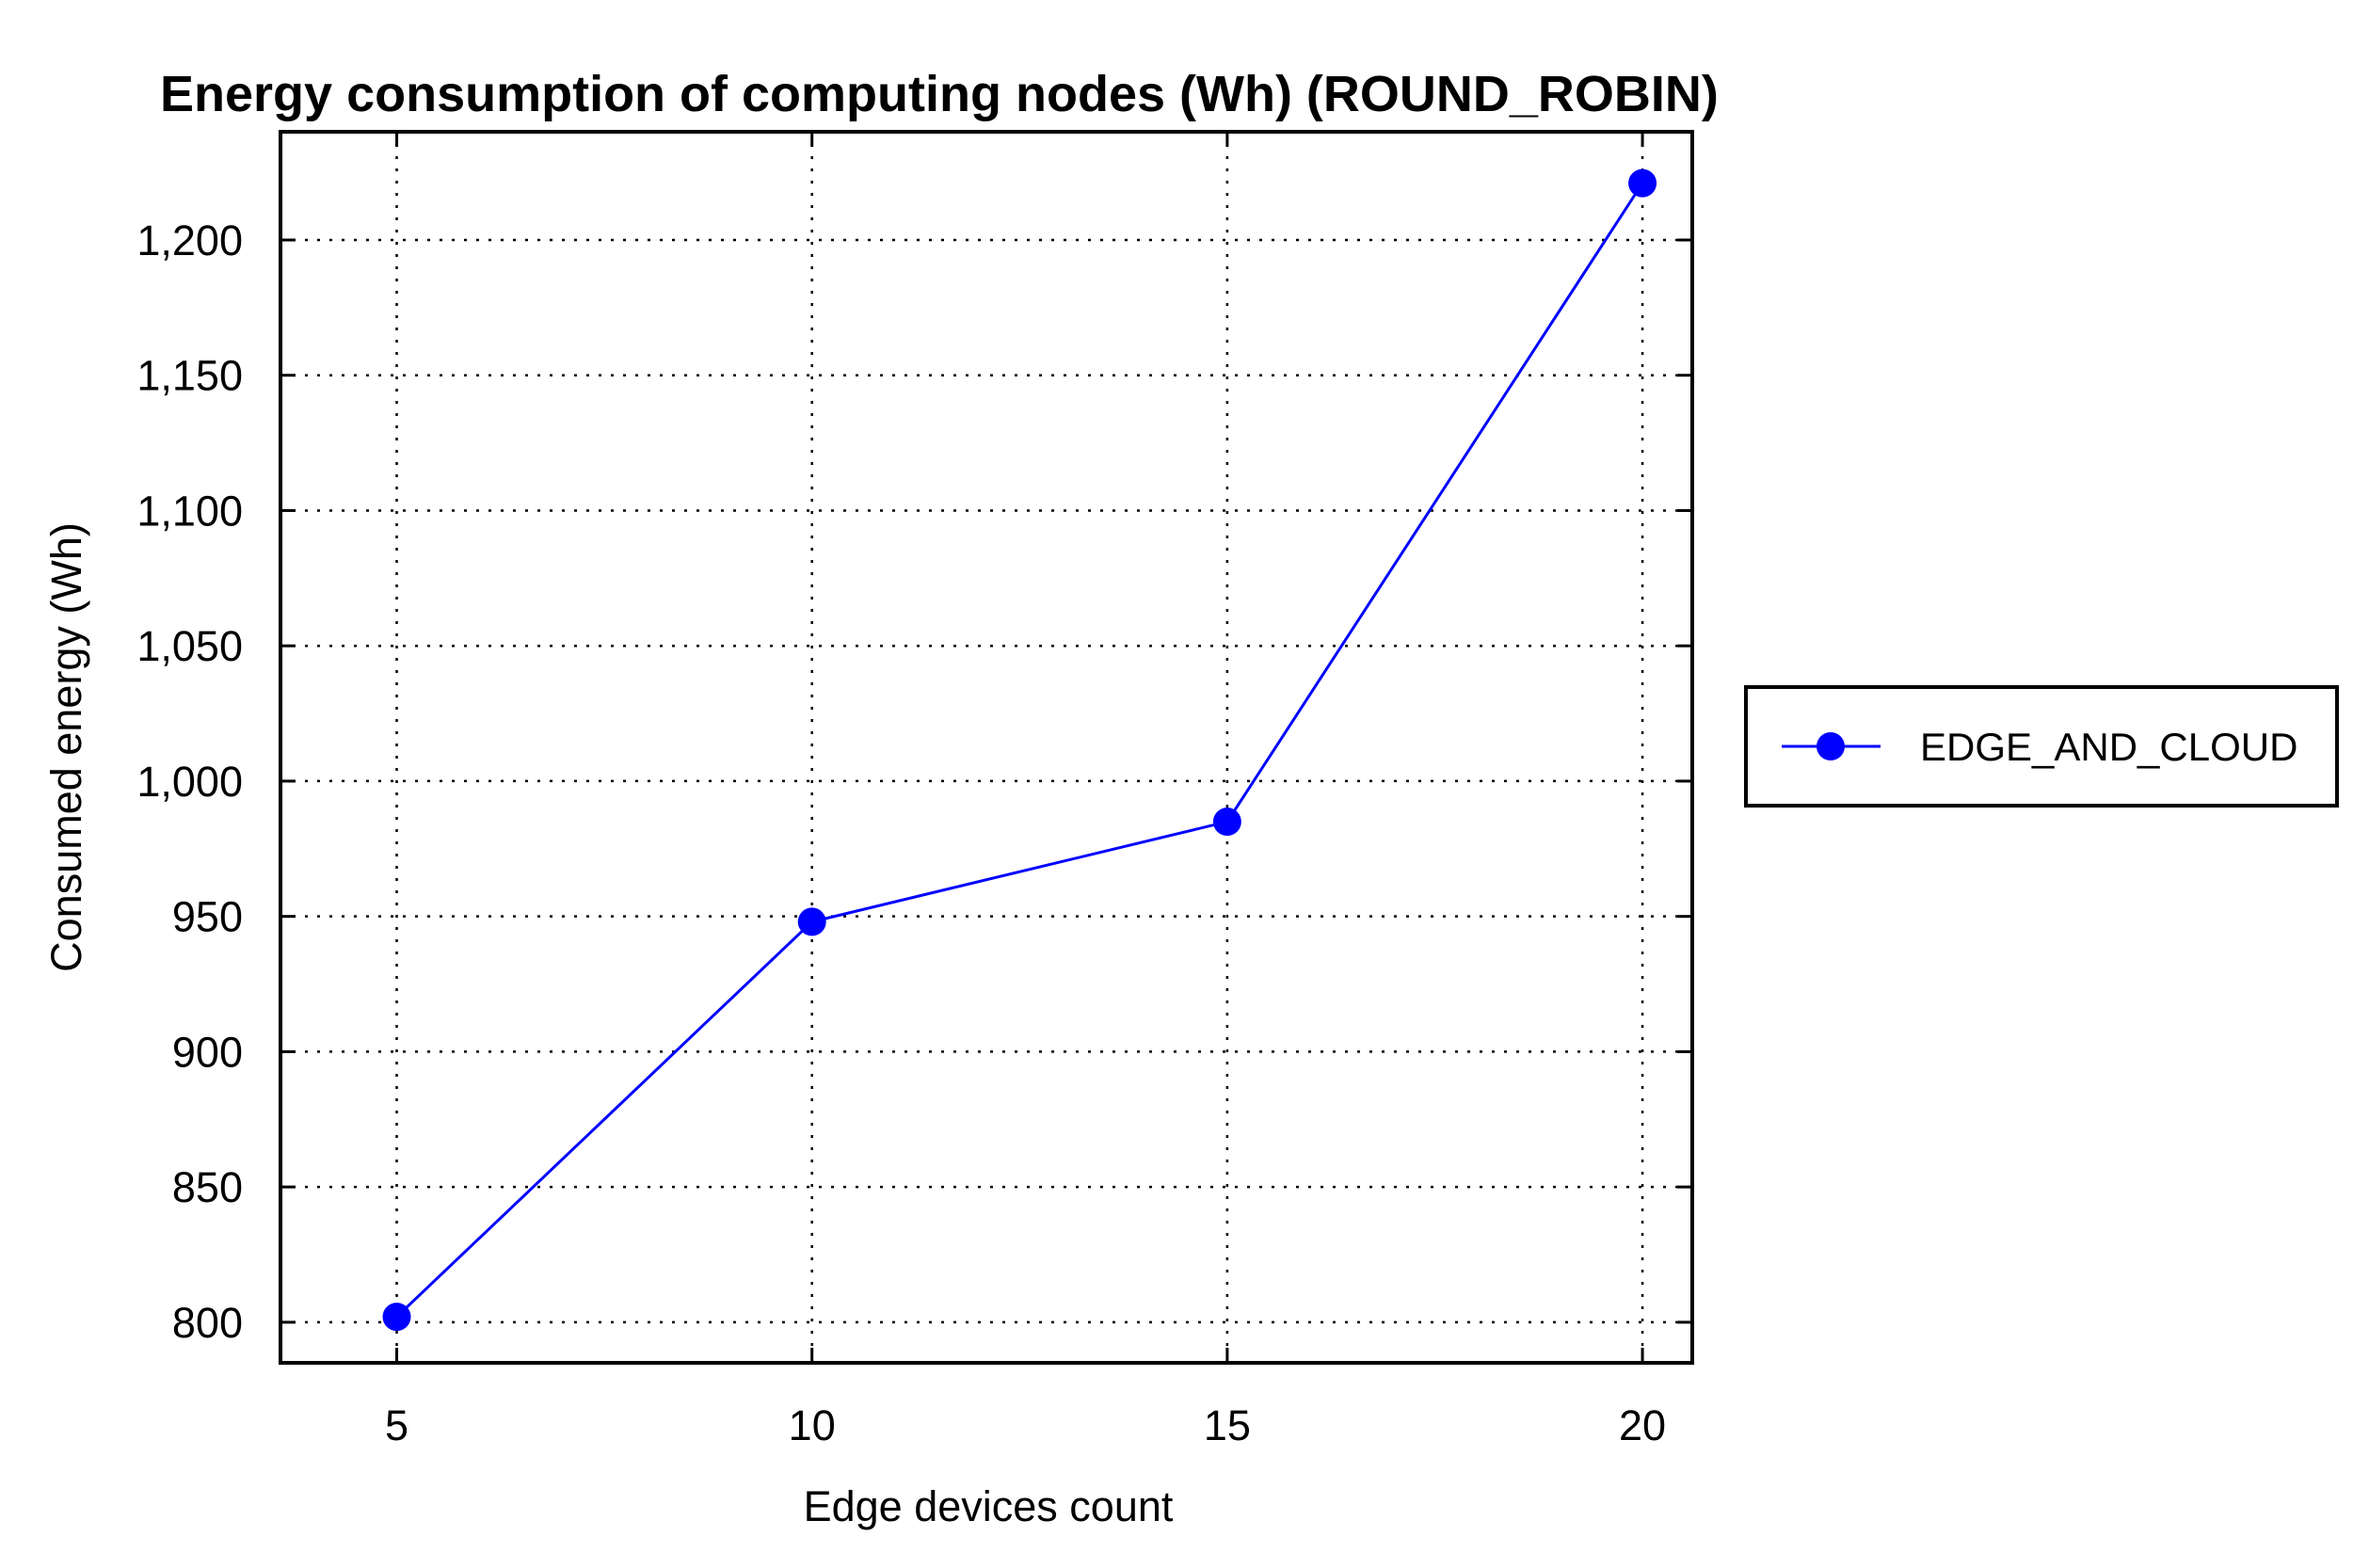 This screenshot has width=2353, height=1568. Describe the element at coordinates (207, 1187) in the screenshot. I see `y-tick-label: 850` at that location.